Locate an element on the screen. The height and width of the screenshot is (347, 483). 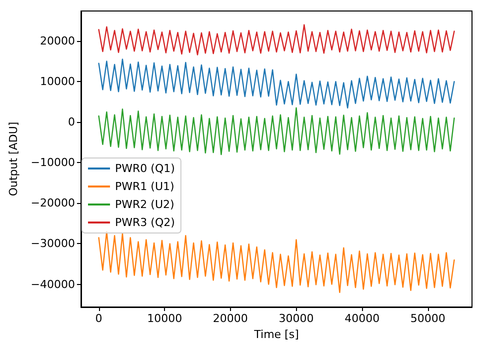
x-tick-label: 30000 is located at coordinates (296, 318).